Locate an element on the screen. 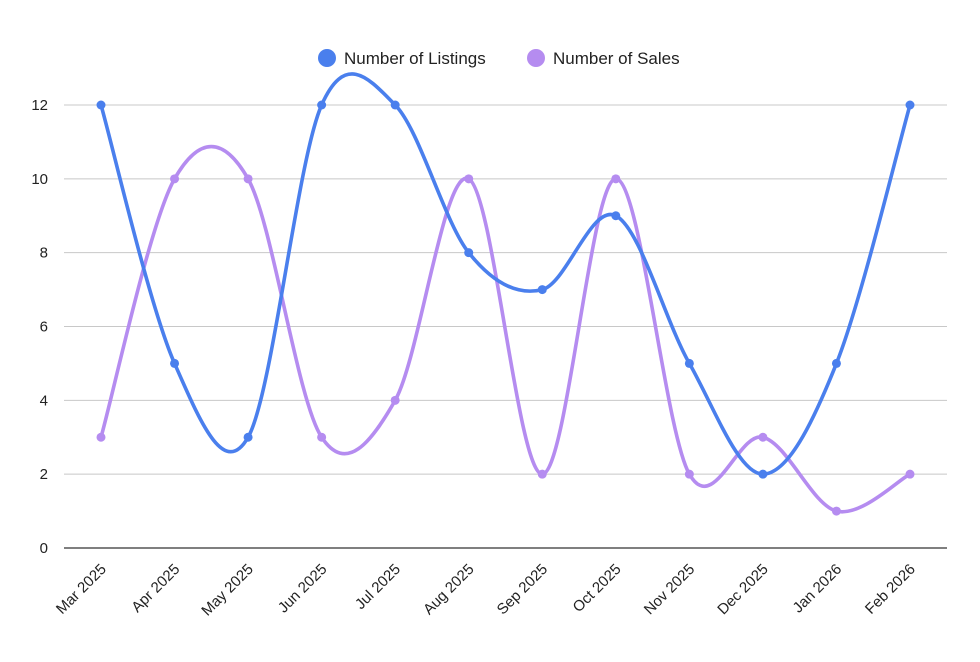 Image resolution: width=980 pixels, height=662 pixels. x-tick-label: Jul 2025 is located at coordinates (378, 587).